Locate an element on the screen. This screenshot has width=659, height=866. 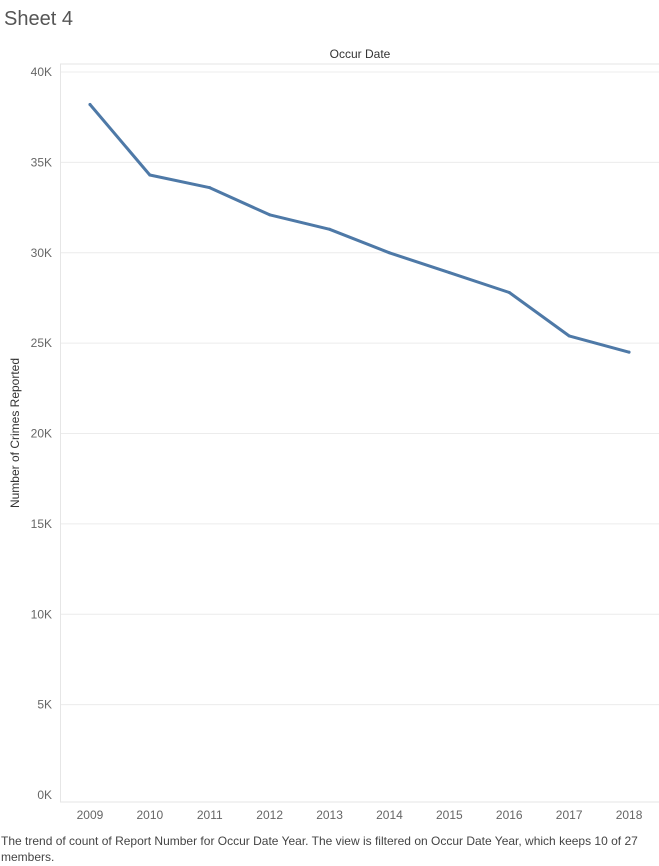
y-axis-label: Number of Crimes Reported is located at coordinates (15, 433).